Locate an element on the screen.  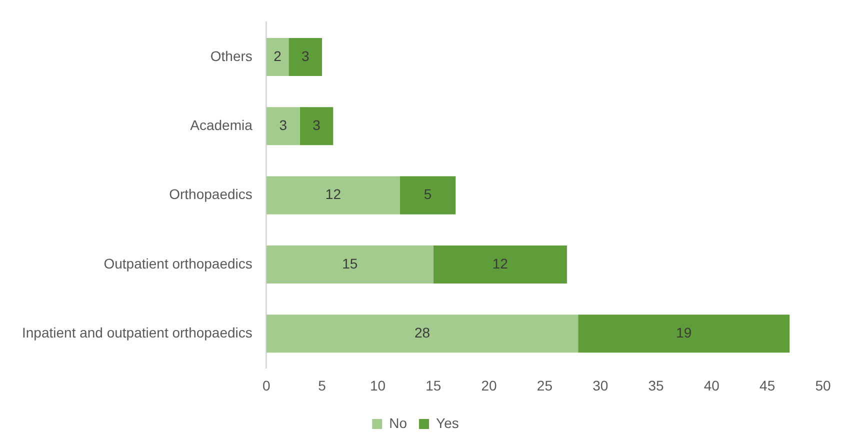
x-tick-label: 50 is located at coordinates (823, 385).